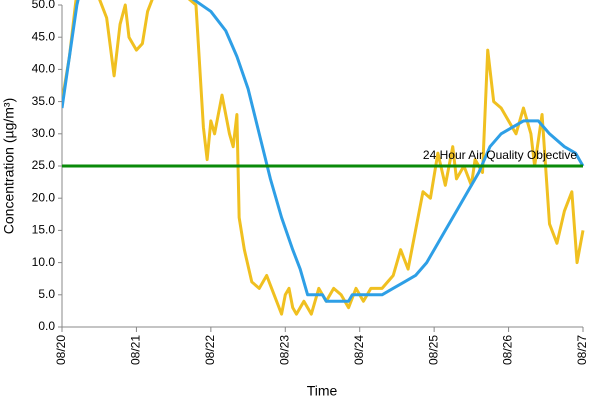 The image size is (600, 400). Describe the element at coordinates (433, 350) in the screenshot. I see `x-tick-label: 08/25` at that location.